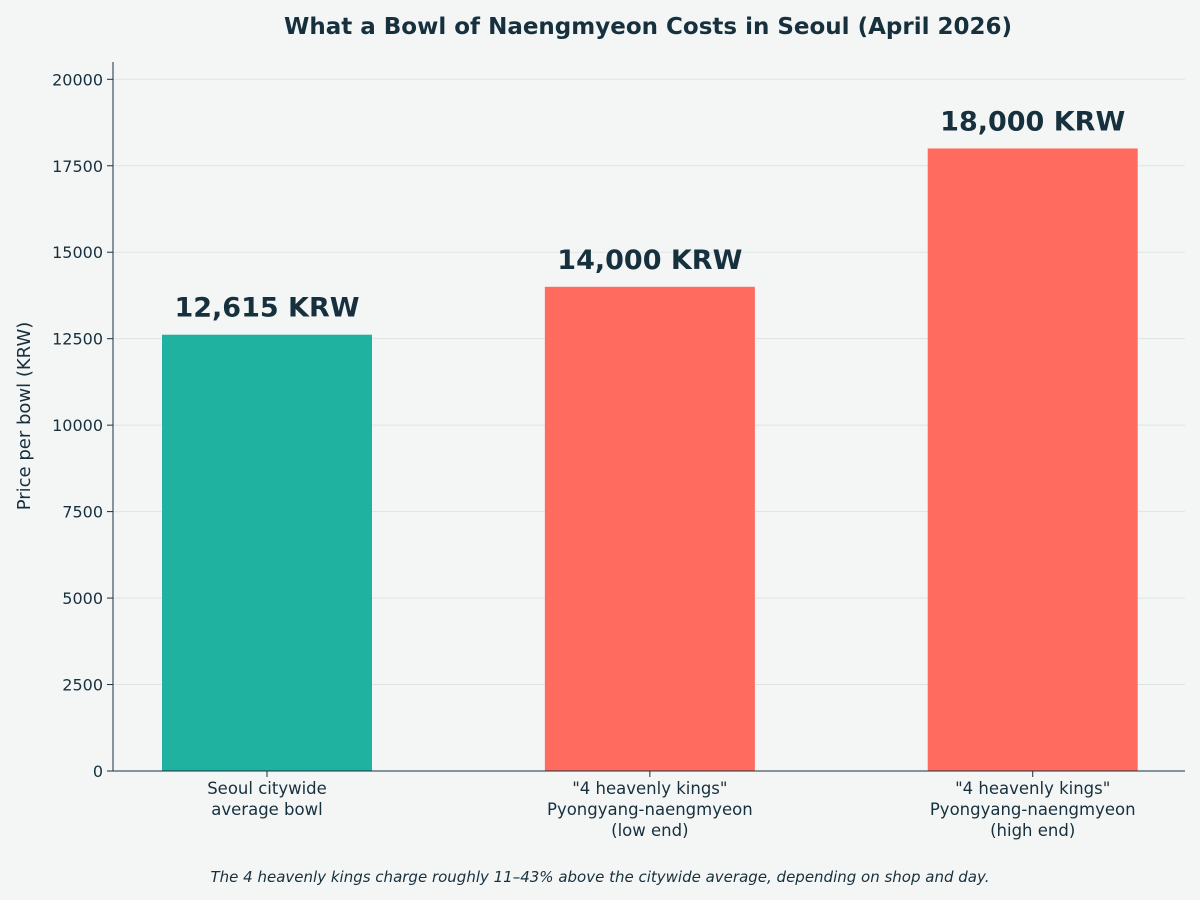 Image resolution: width=1200 pixels, height=900 pixels. Describe the element at coordinates (266, 308) in the screenshot. I see `bar-value-label: 12,615 KRW` at that location.